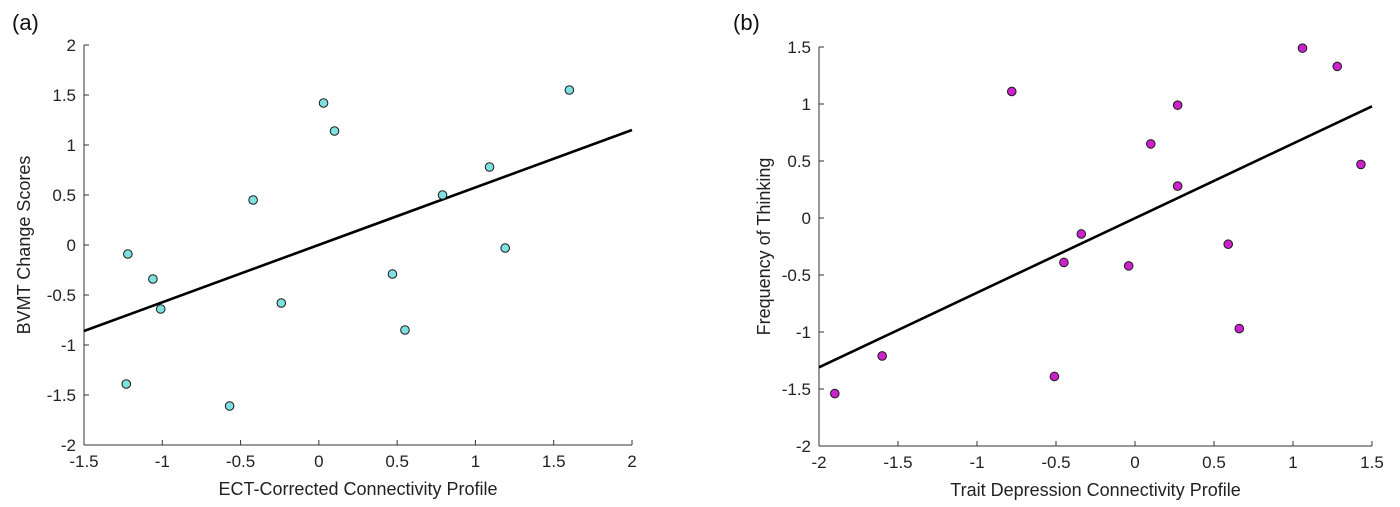  Describe the element at coordinates (764, 247) in the screenshot. I see `y-axis-label: Frequency of Thinking` at that location.